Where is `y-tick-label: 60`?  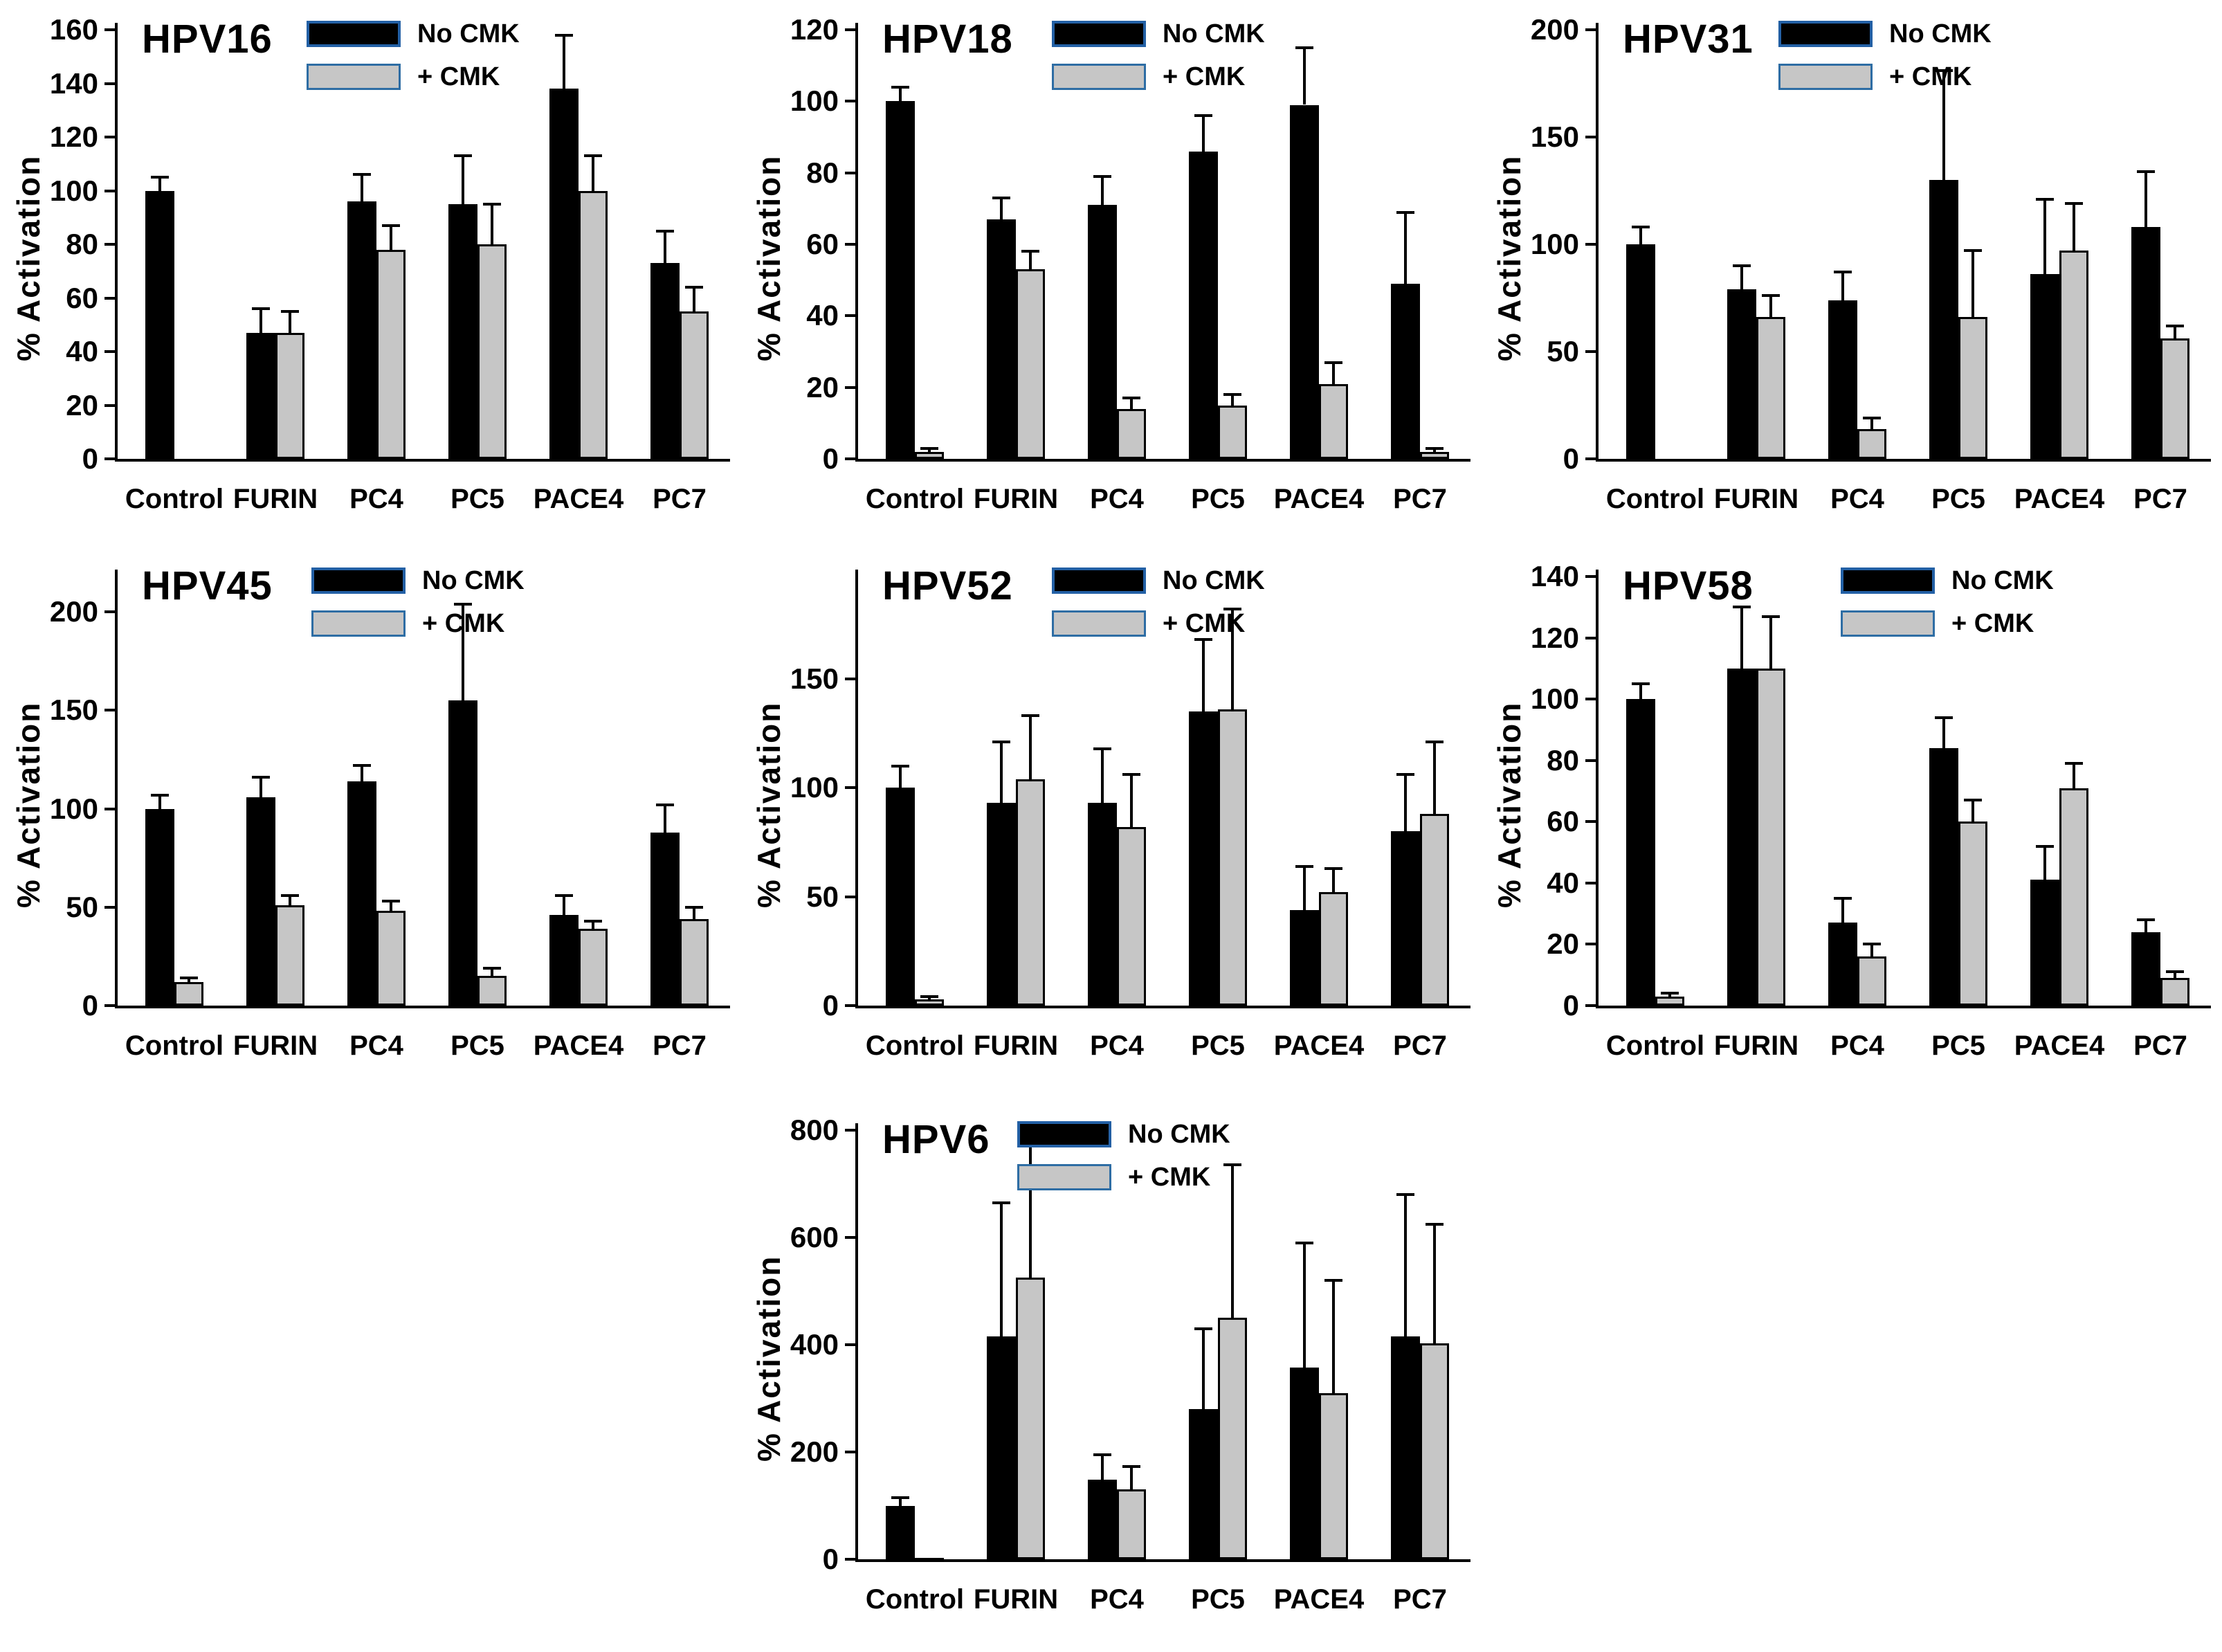 y-tick-label: 60 is located at coordinates (82, 297).